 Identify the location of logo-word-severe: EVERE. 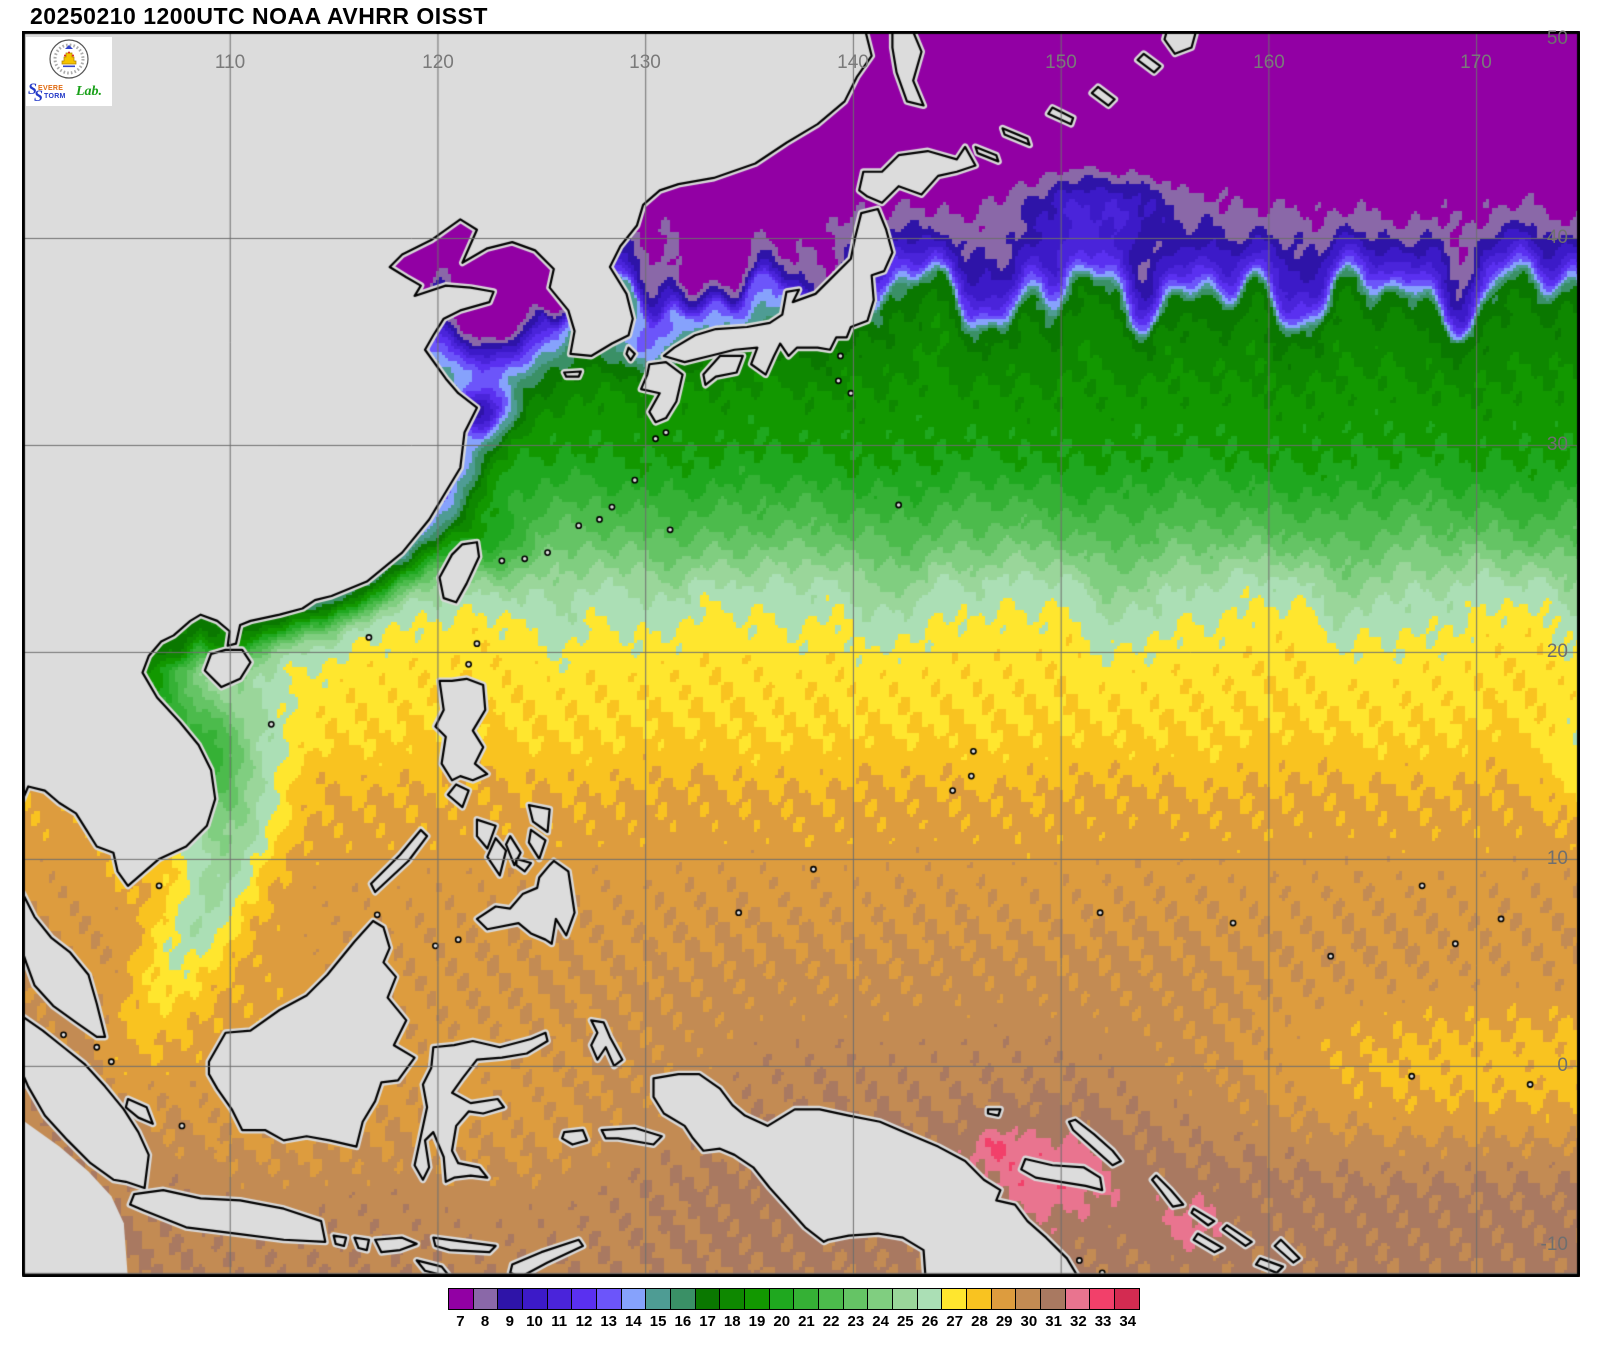
(51, 88).